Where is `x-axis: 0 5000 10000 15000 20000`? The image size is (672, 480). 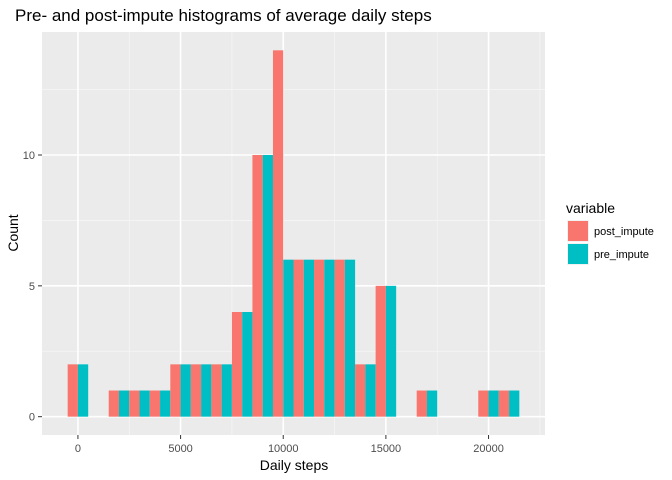 x-axis: 0 5000 10000 15000 20000 is located at coordinates (289, 445).